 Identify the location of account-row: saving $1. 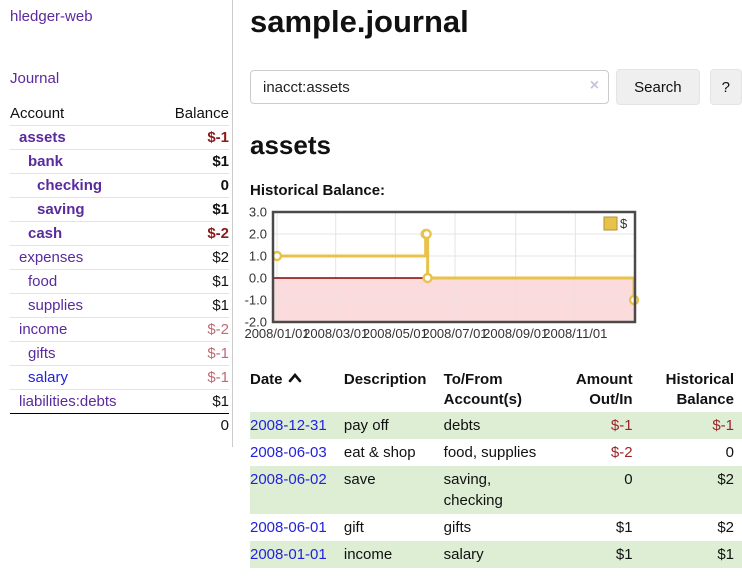
(119, 209).